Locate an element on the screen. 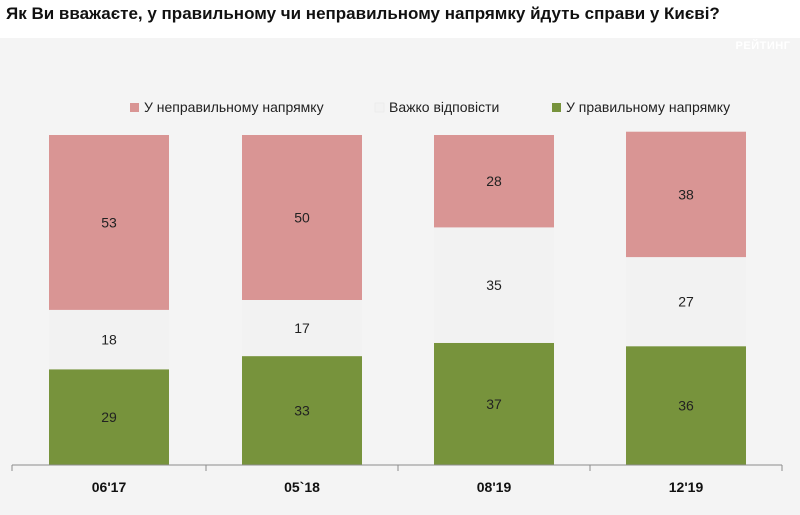 The width and height of the screenshot is (800, 515). data-label-wrong-direction: 38 is located at coordinates (686, 194).